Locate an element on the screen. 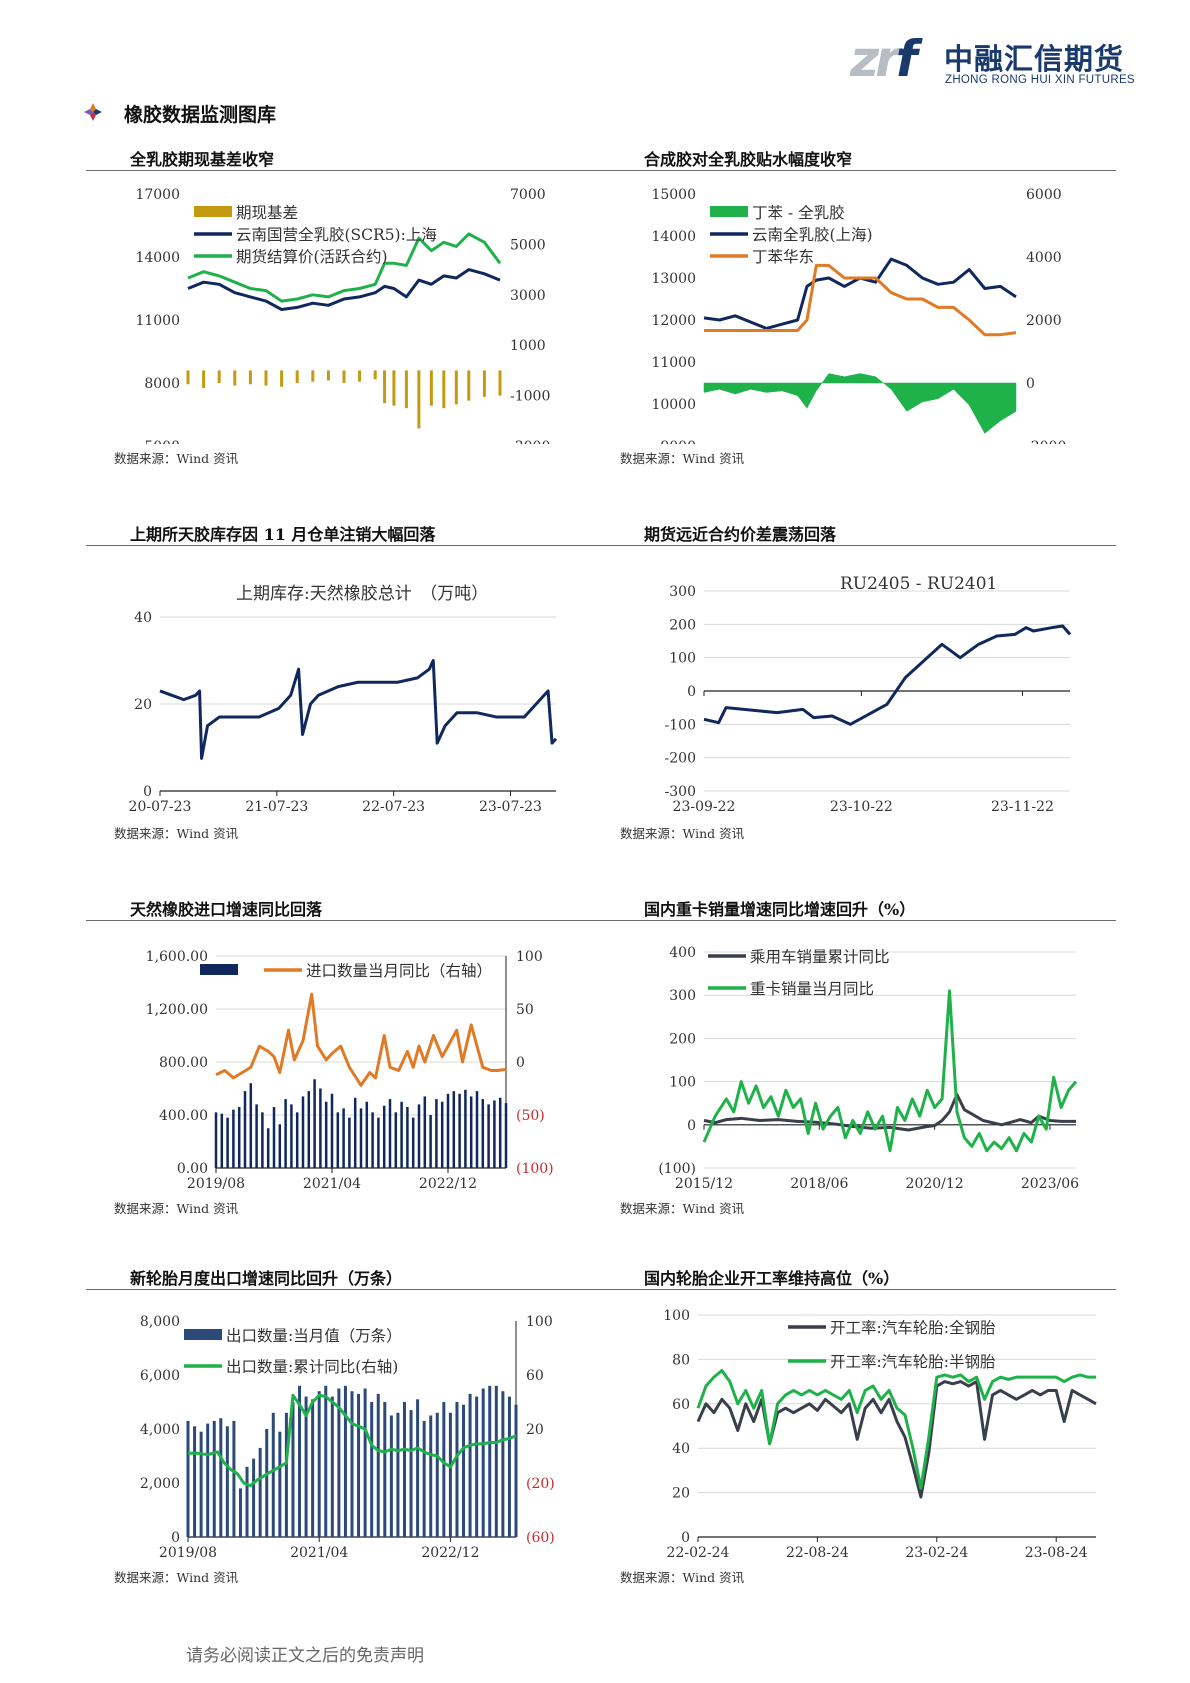 The width and height of the screenshot is (1190, 1683). chart-title: 国内轮胎企业开工率维持高位（%） is located at coordinates (772, 1278).